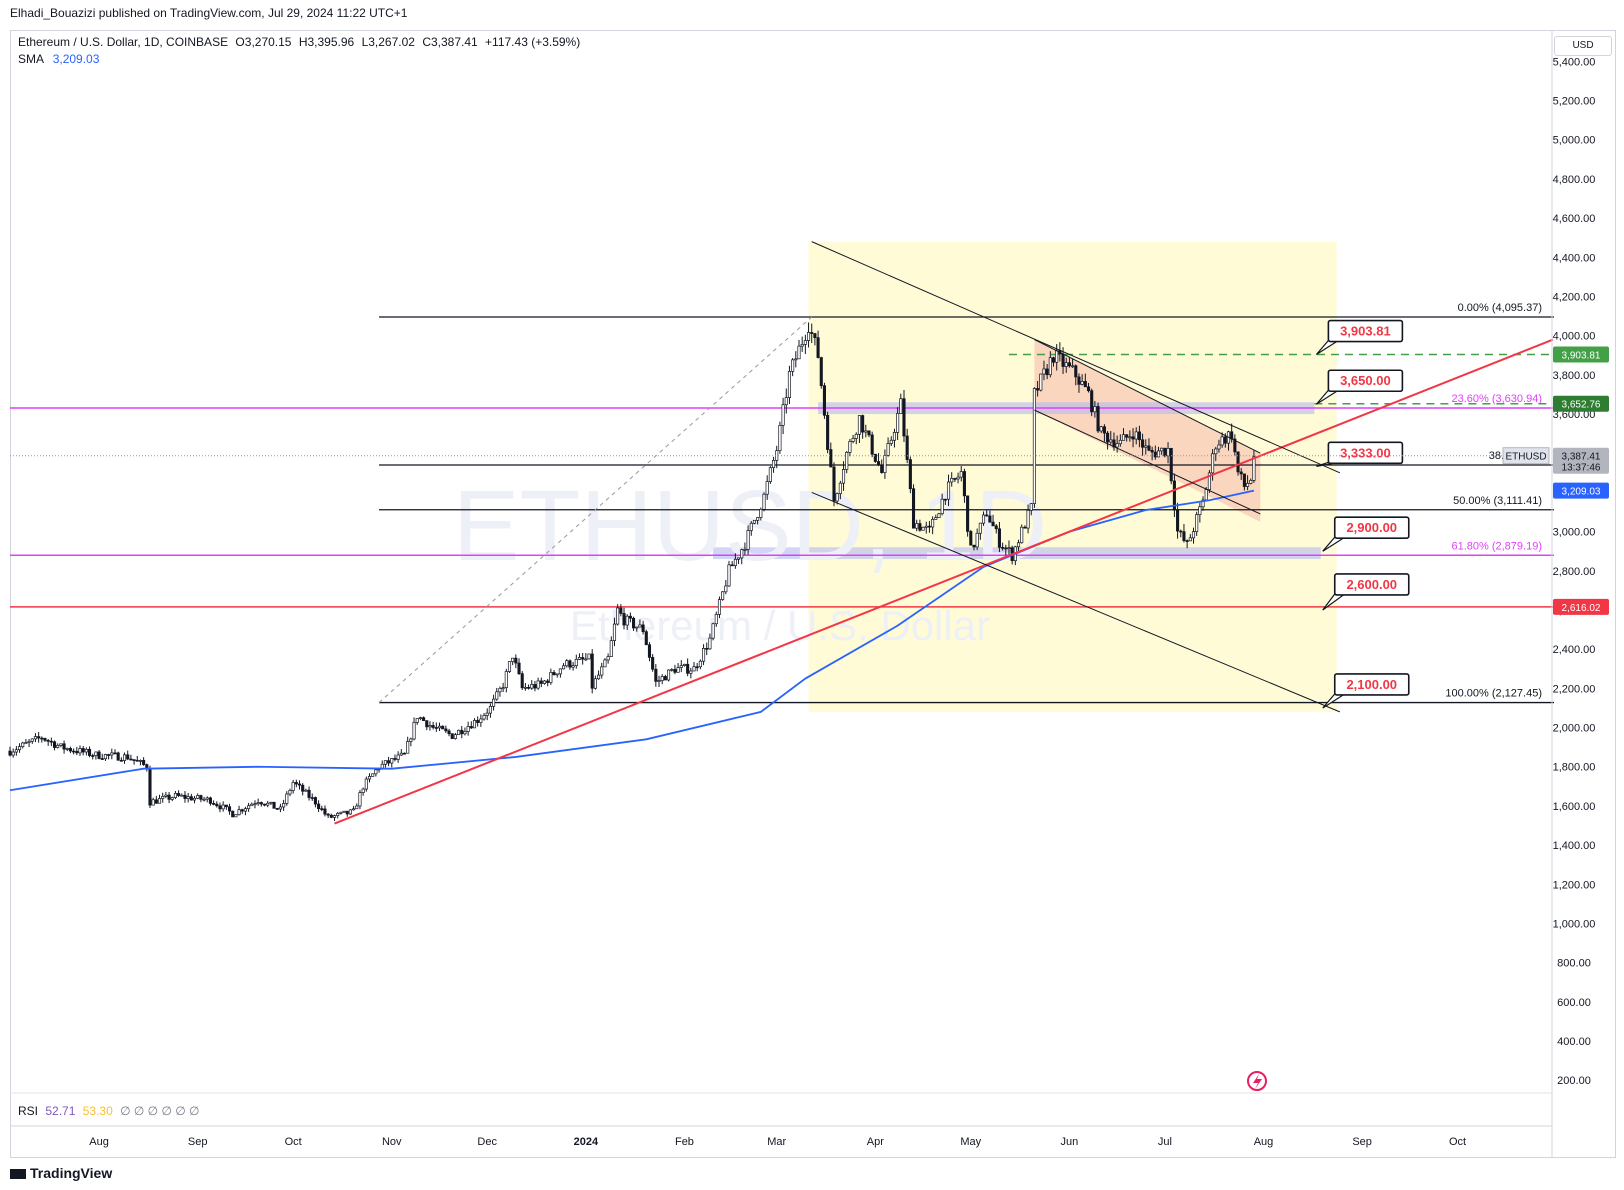 The width and height of the screenshot is (1624, 1190). What do you see at coordinates (60, 1111) in the screenshot?
I see `rsi-value: 52.71` at bounding box center [60, 1111].